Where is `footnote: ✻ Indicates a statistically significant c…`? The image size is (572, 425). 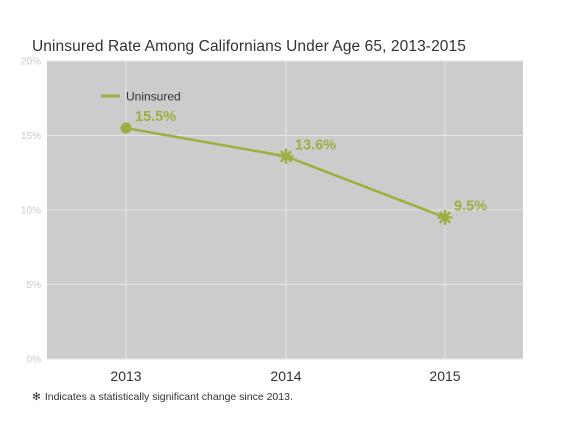
footnote: ✻ Indicates a statistically significant c… is located at coordinates (162, 397).